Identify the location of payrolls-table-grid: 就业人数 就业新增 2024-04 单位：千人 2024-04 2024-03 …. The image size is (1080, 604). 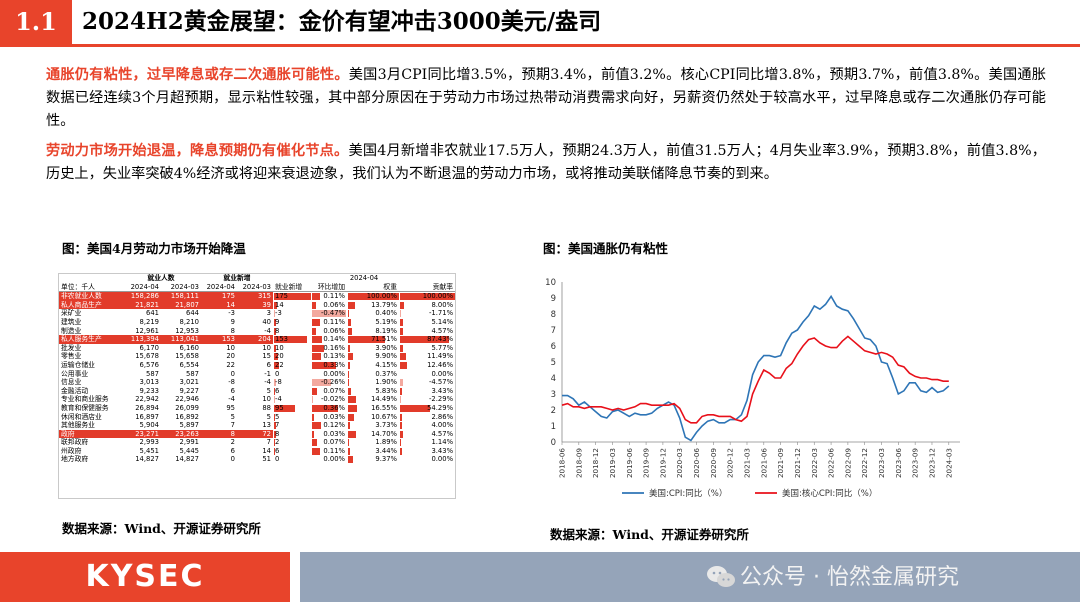
(257, 369).